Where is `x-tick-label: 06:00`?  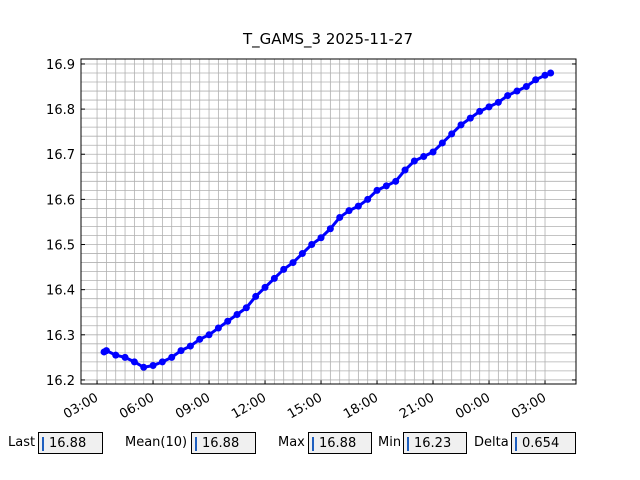 x-tick-label: 06:00 is located at coordinates (137, 406).